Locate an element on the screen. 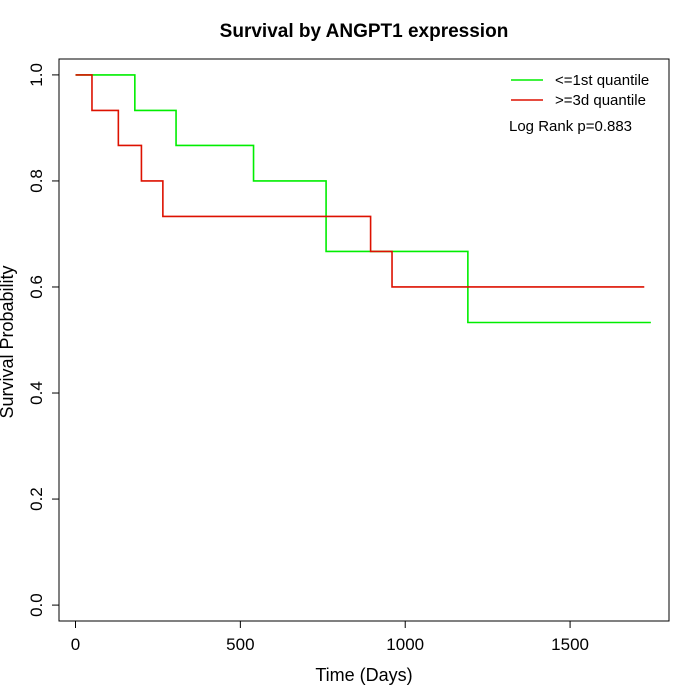  y-axis-label: Survival Probability is located at coordinates (8, 341).